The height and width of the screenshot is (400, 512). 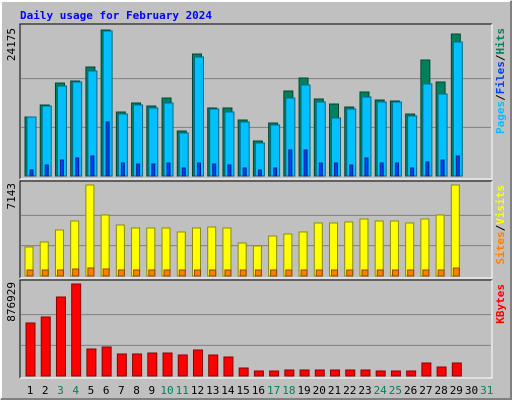 What do you see at coordinates (471, 390) in the screenshot?
I see `x-tick-label: 30` at bounding box center [471, 390].